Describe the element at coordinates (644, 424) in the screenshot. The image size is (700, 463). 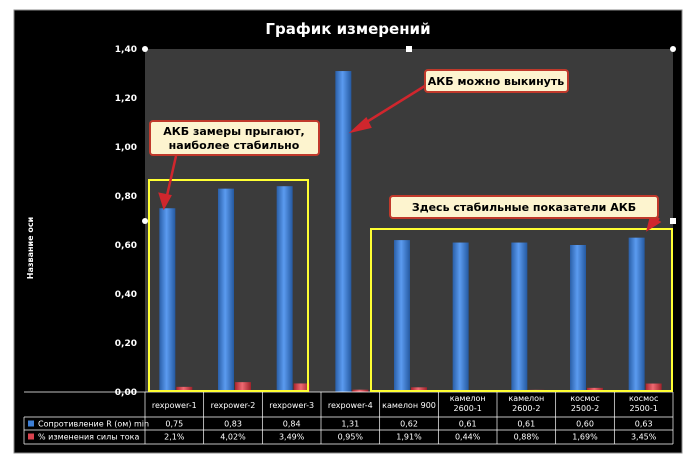
I see `data-value: 0,63` at that location.